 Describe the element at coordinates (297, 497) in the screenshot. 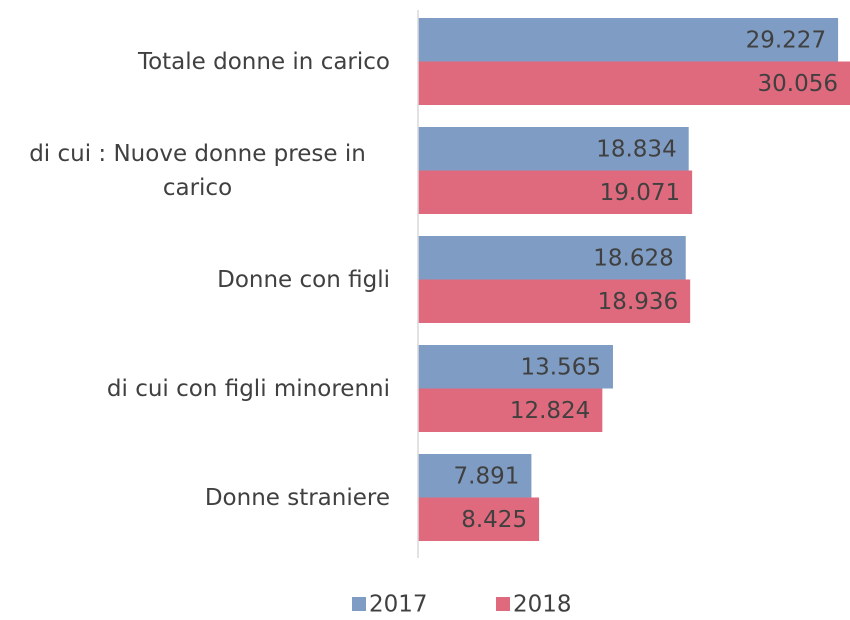

I see `category-label: Donne straniere` at that location.